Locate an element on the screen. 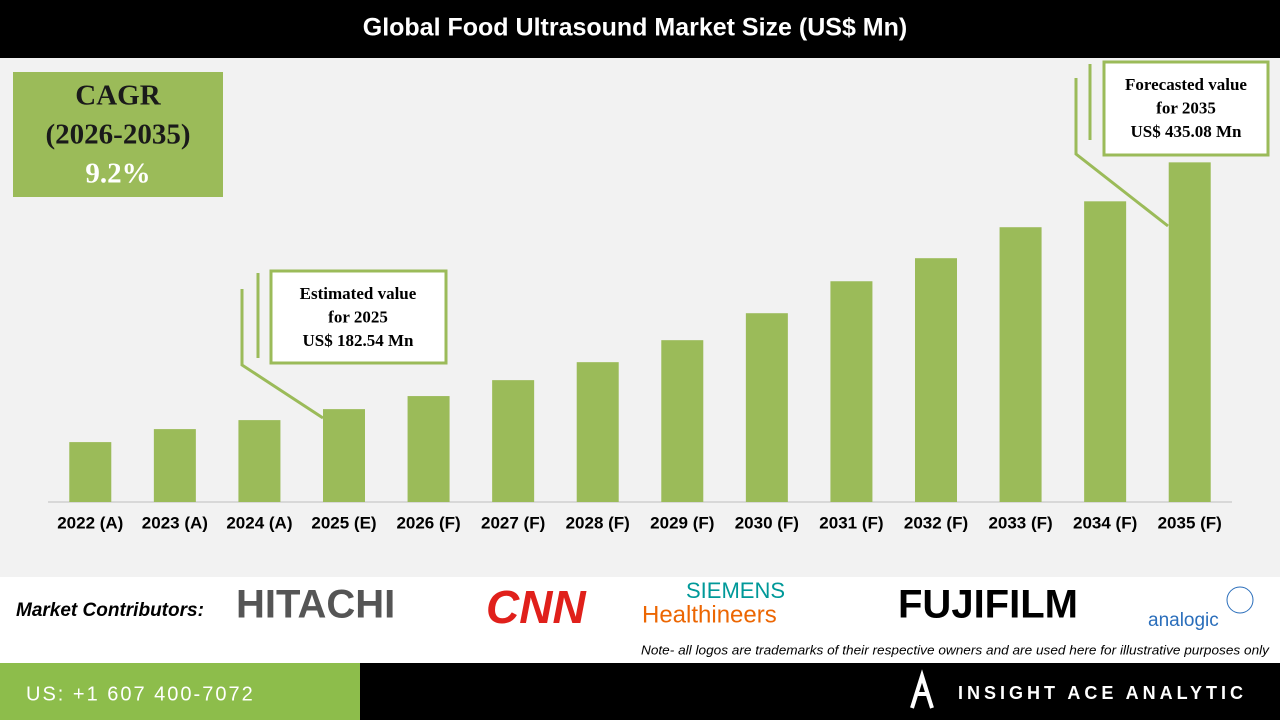 This screenshot has height=725, width=1280. x-tick-label: 2023 (A) is located at coordinates (175, 522).